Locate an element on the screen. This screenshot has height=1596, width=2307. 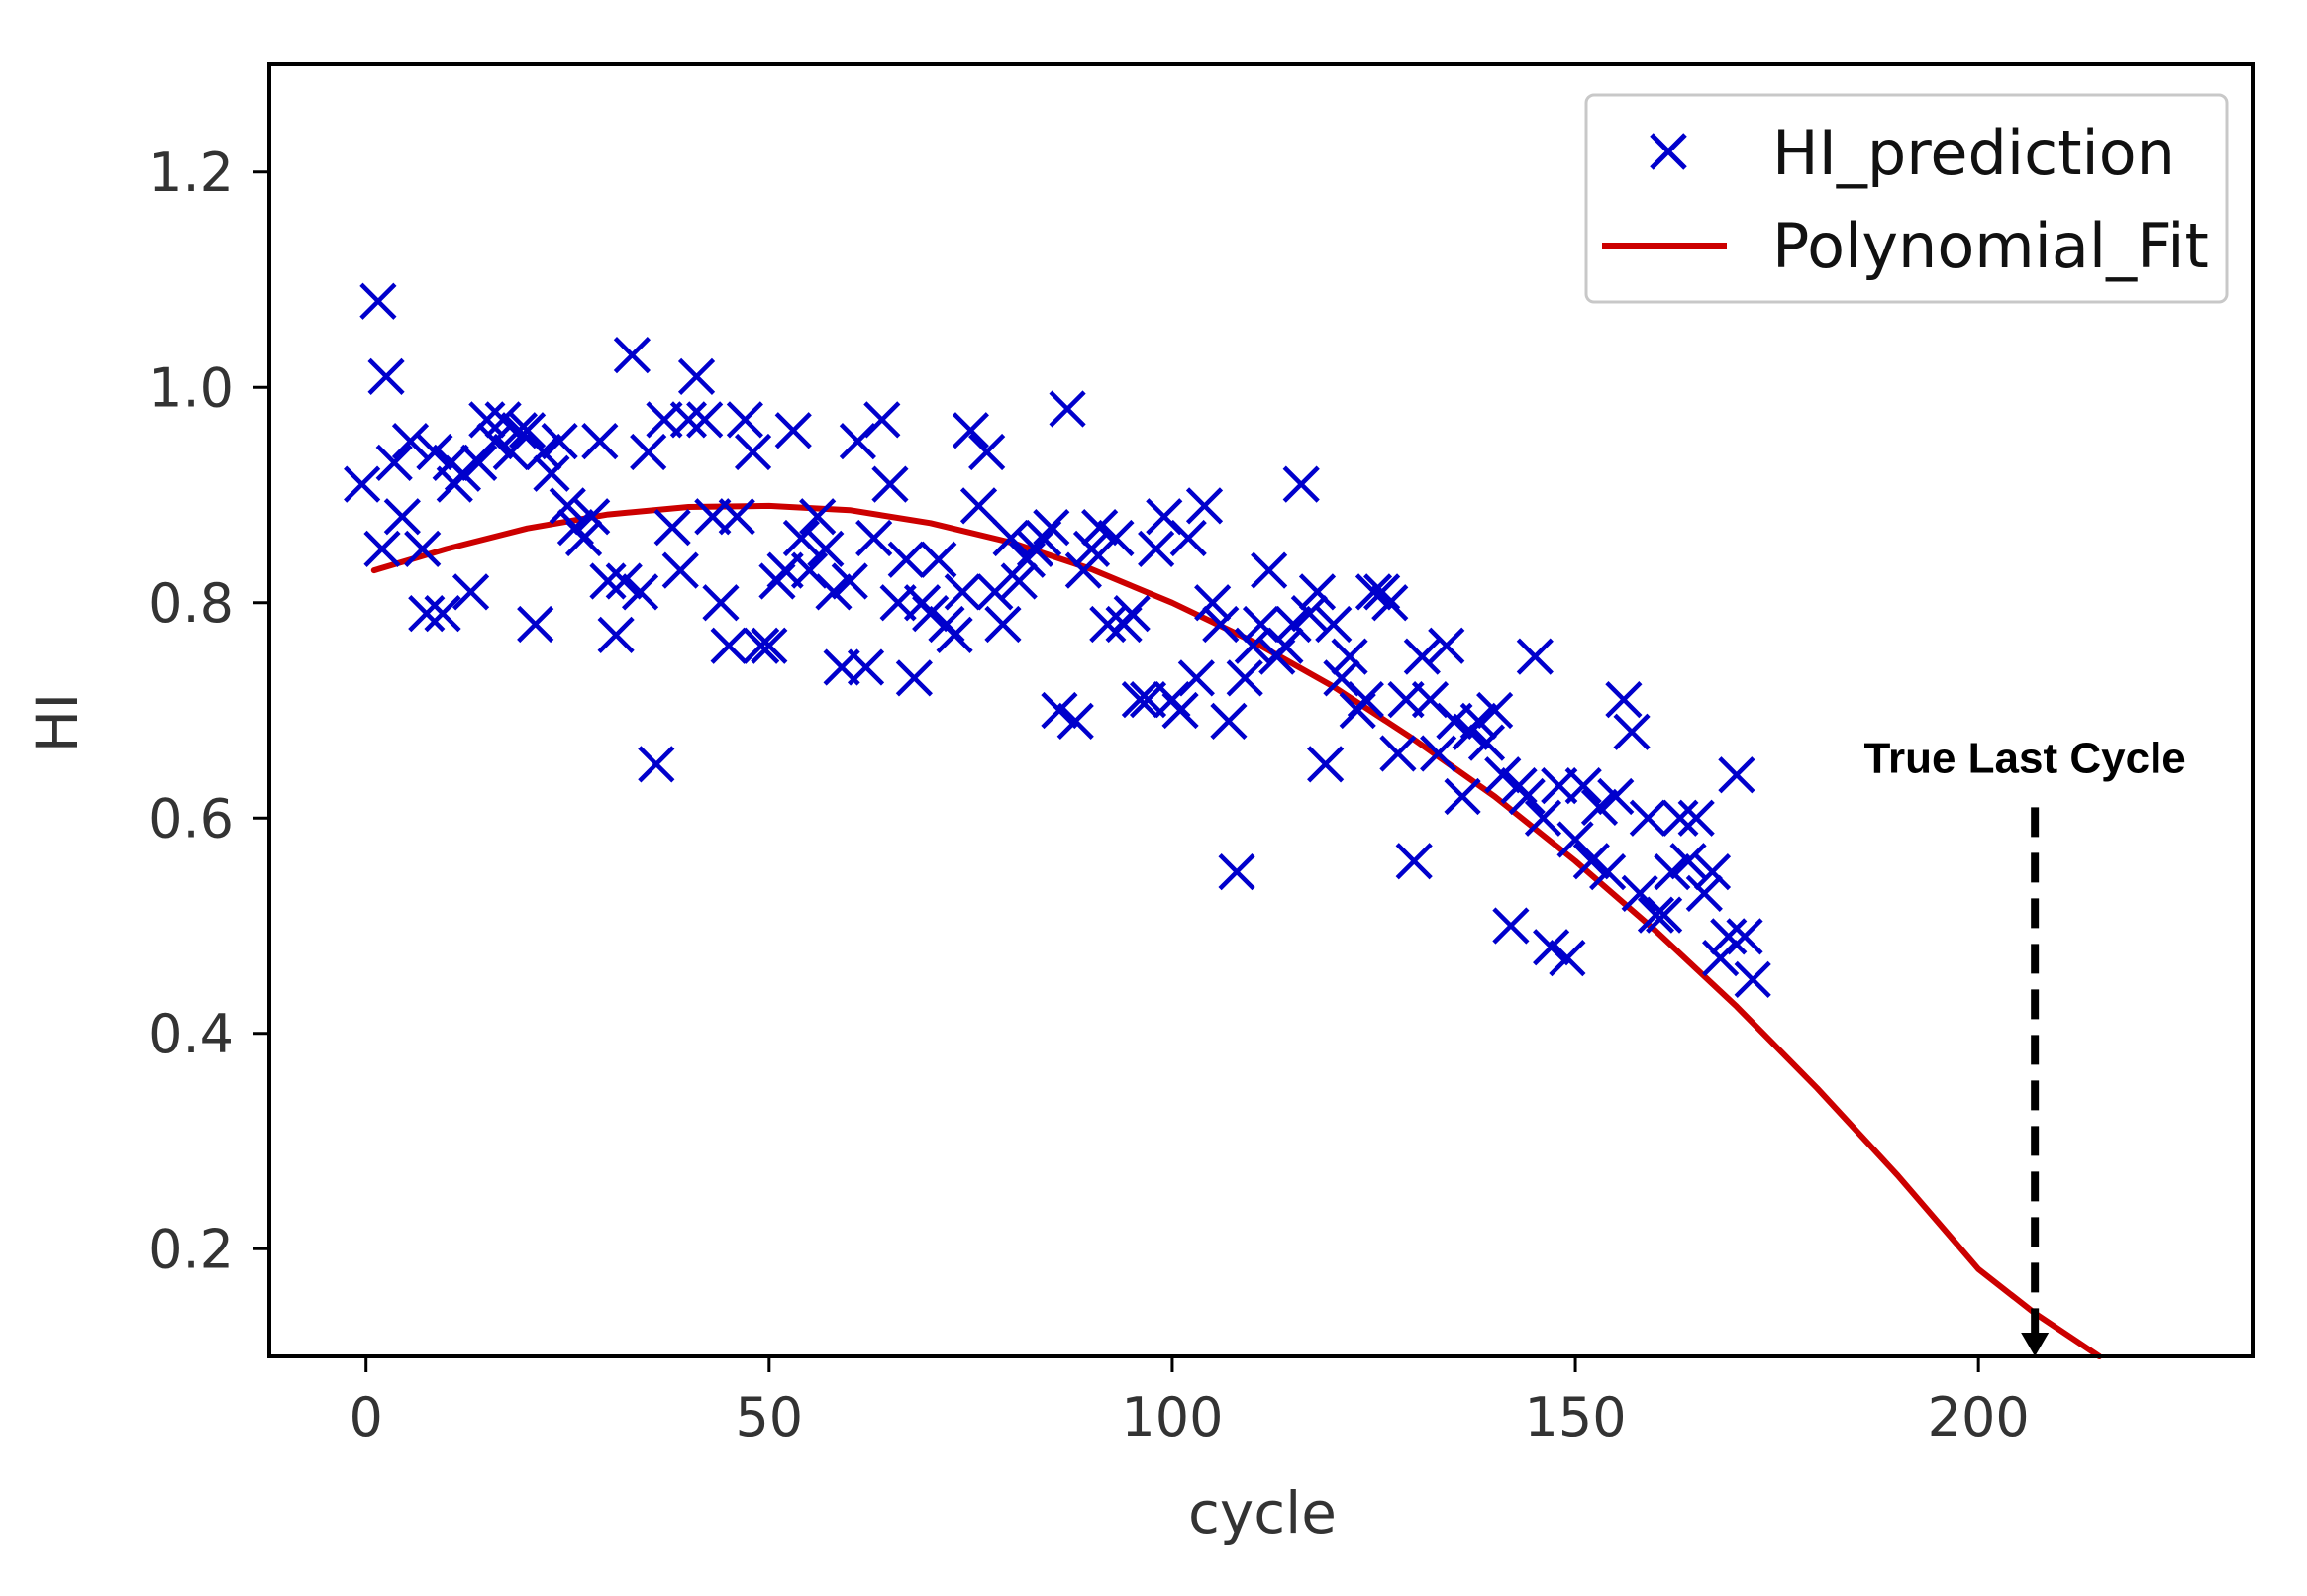
x-tick-label: 100 is located at coordinates (1172, 1417).